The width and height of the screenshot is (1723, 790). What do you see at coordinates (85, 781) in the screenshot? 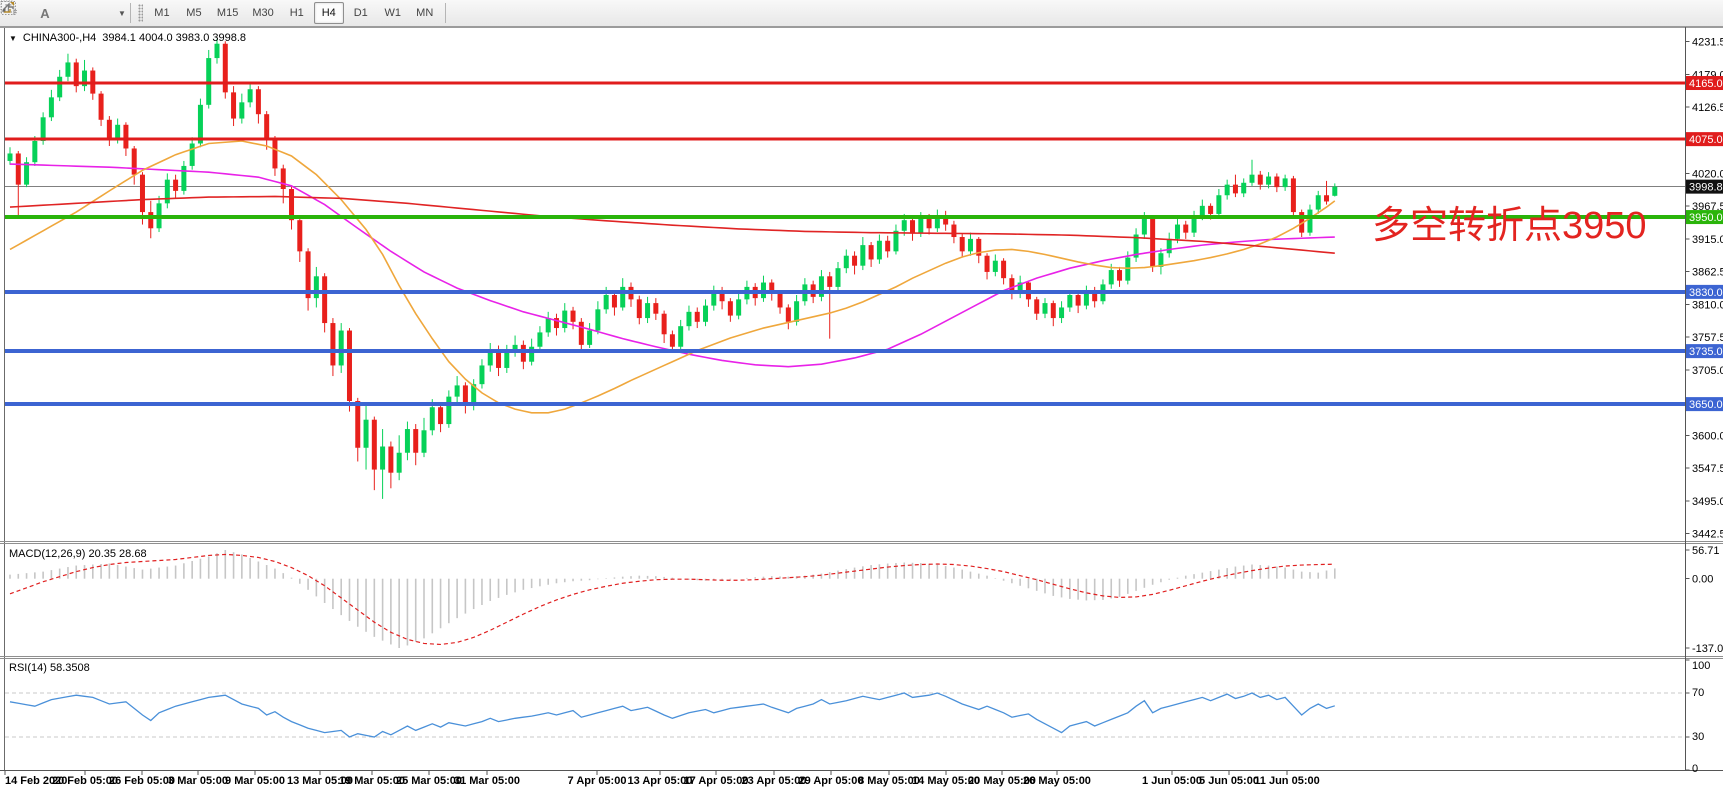
I see `svg-text: 20 Feb 05:00` at bounding box center [85, 781].